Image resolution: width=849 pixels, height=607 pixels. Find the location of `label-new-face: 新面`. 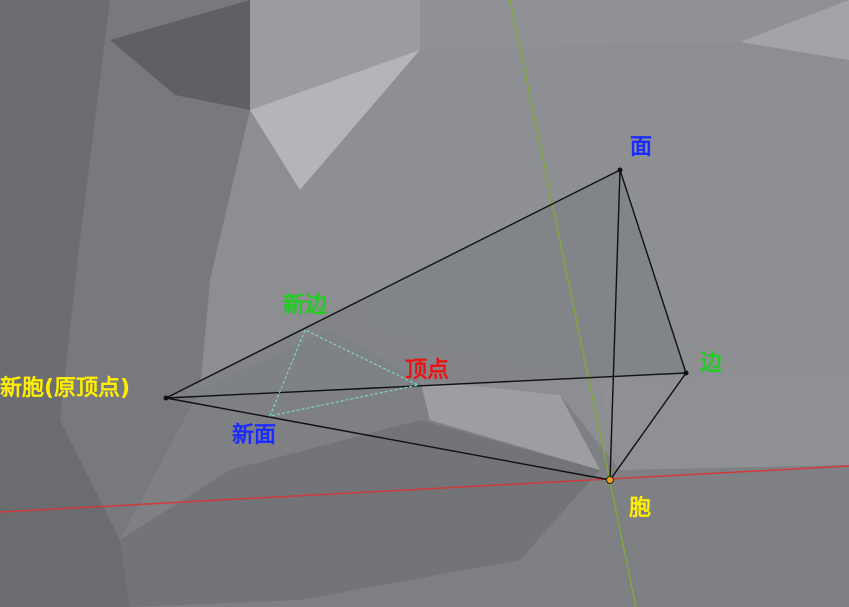

label-new-face: 新面 is located at coordinates (254, 435).